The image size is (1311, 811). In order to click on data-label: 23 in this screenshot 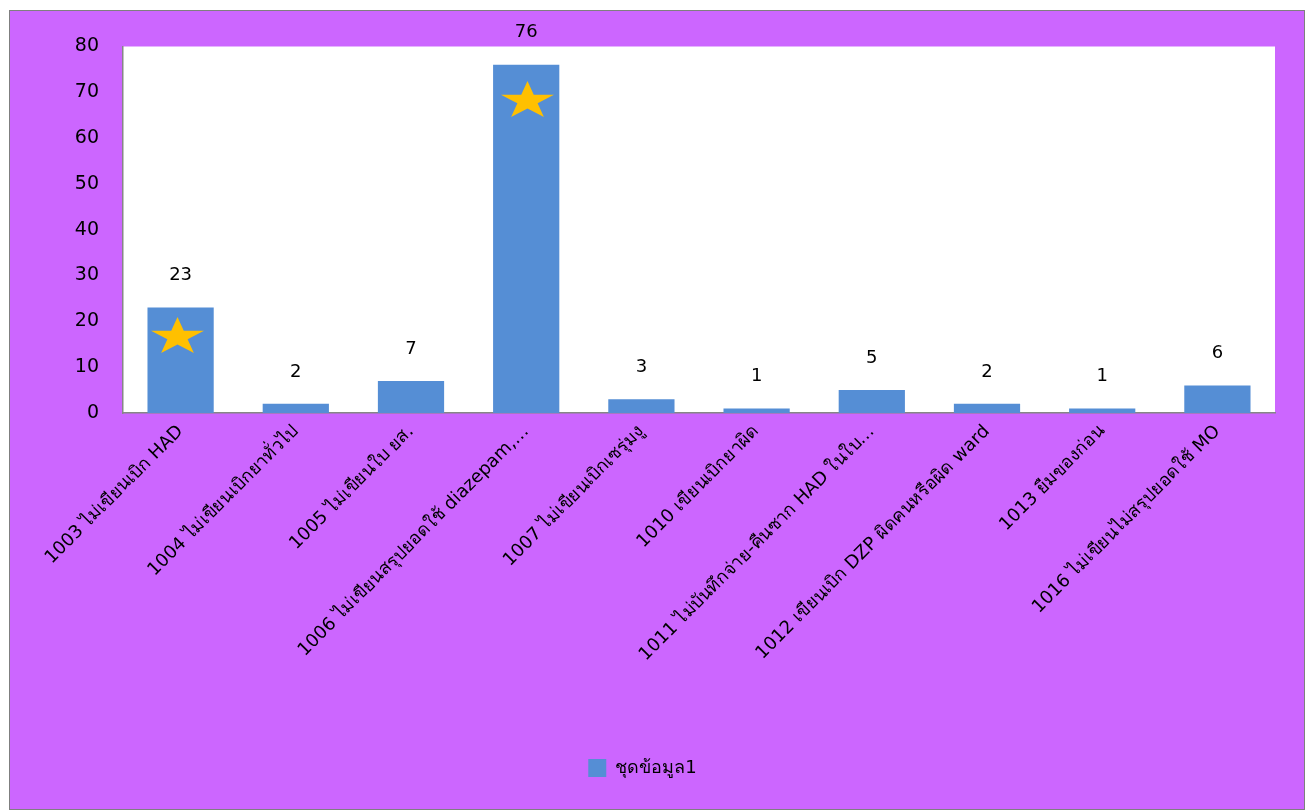, I will do `click(181, 274)`.